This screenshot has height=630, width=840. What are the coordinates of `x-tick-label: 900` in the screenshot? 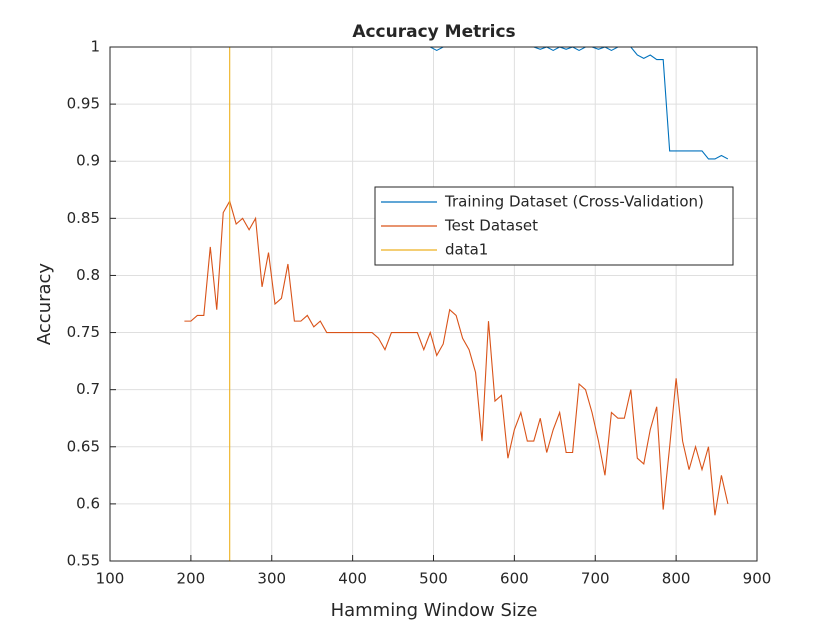 It's located at (757, 579).